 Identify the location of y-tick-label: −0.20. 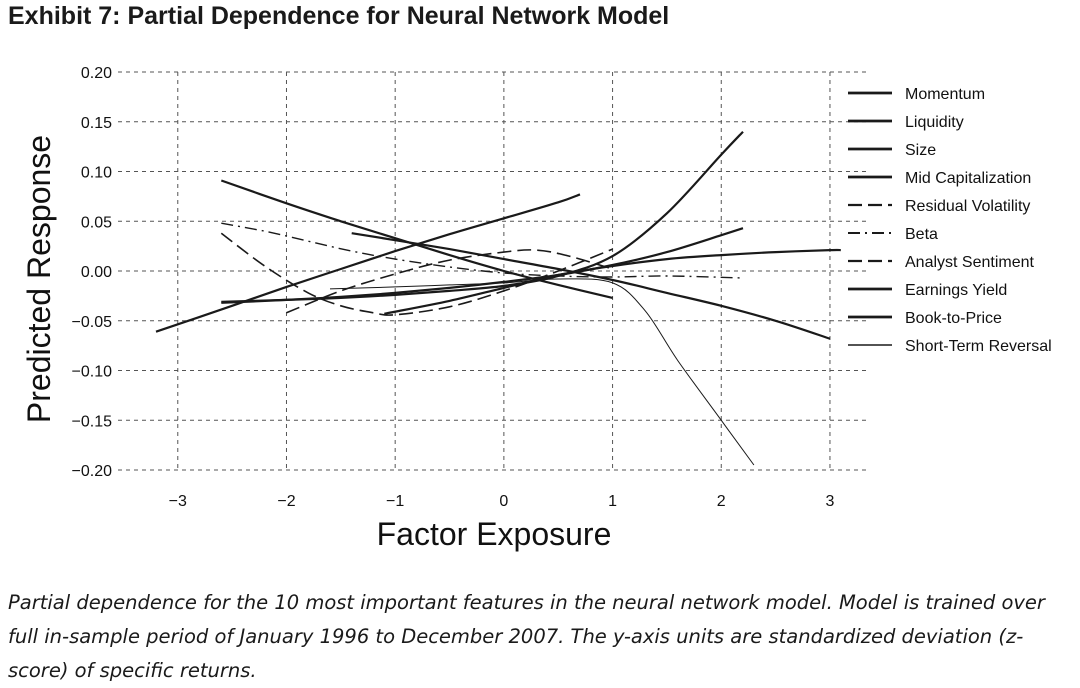
(92, 471).